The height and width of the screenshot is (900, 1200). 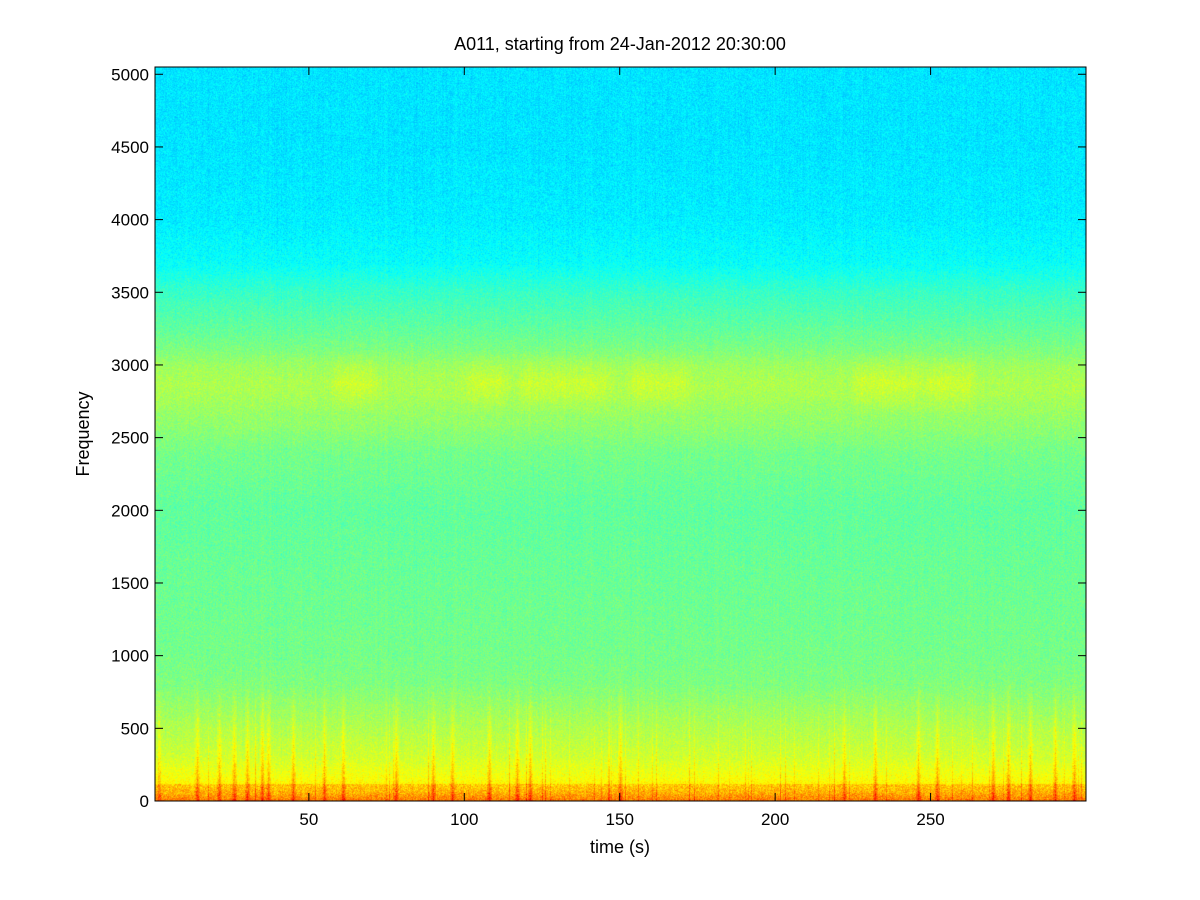 I want to click on y-tick-label: 500, so click(x=135, y=728).